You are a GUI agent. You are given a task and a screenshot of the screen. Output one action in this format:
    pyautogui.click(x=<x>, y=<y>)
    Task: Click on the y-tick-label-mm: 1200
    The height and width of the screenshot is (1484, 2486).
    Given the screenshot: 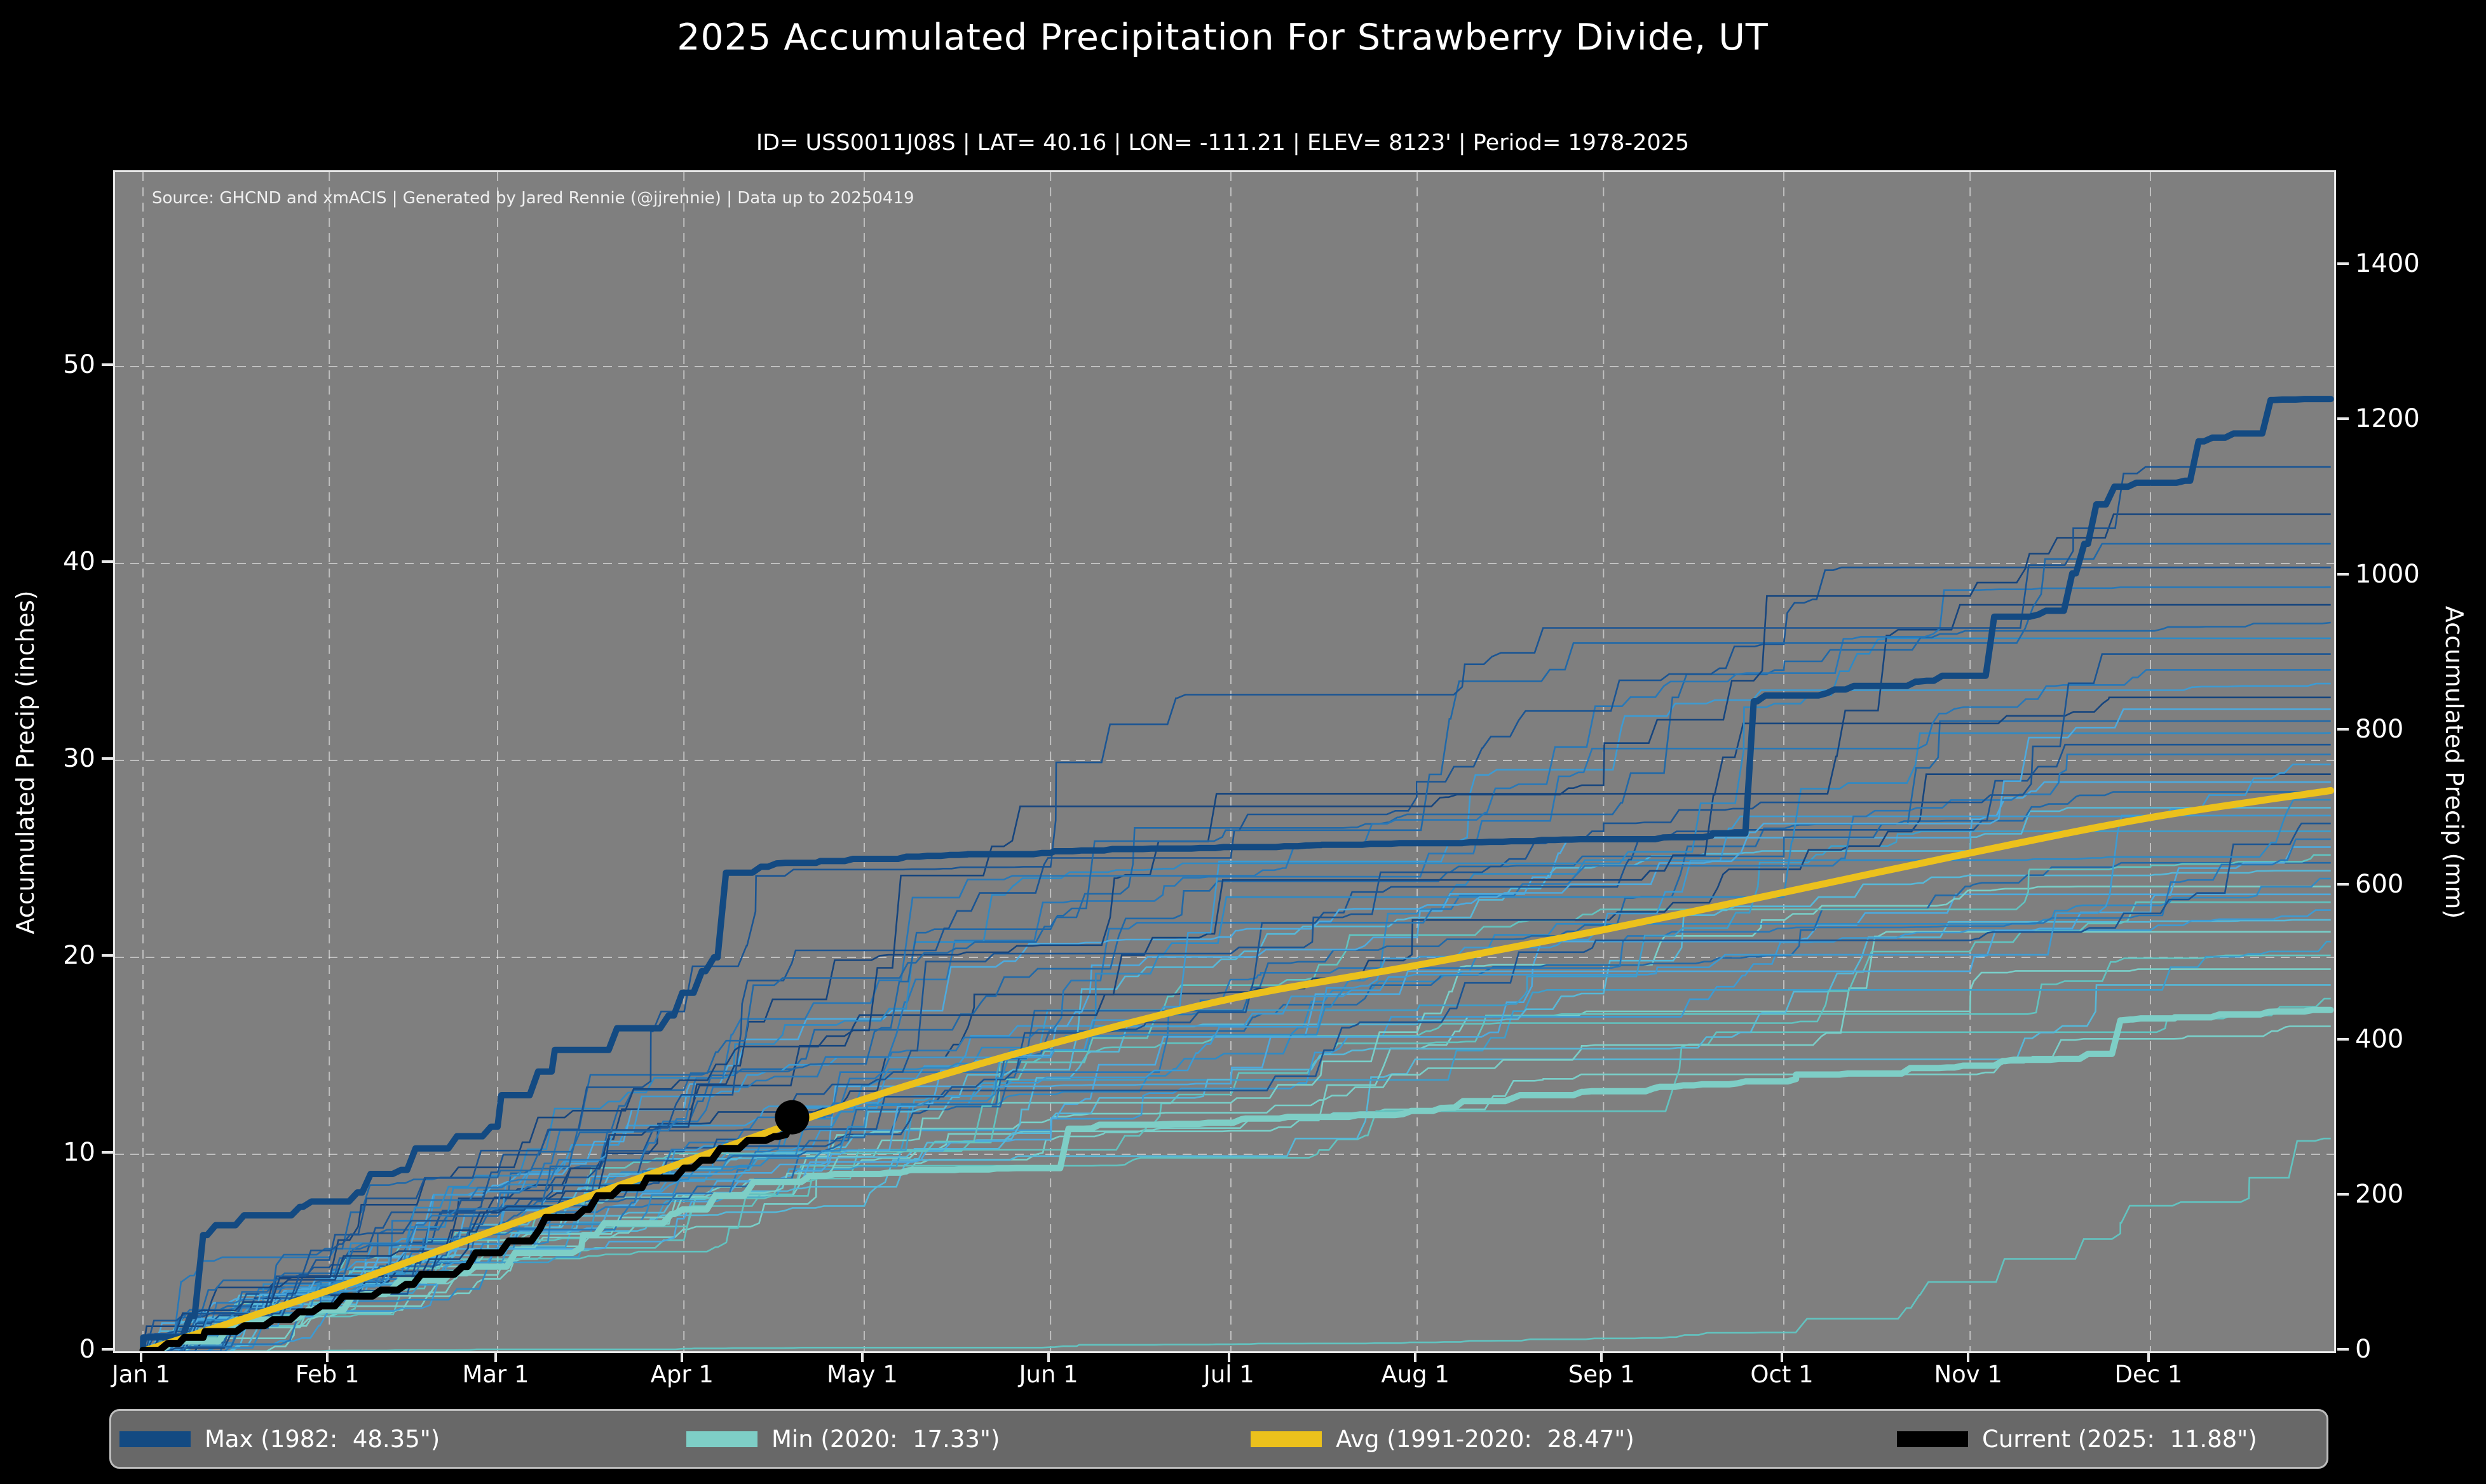 What is the action you would take?
    pyautogui.click(x=2387, y=419)
    